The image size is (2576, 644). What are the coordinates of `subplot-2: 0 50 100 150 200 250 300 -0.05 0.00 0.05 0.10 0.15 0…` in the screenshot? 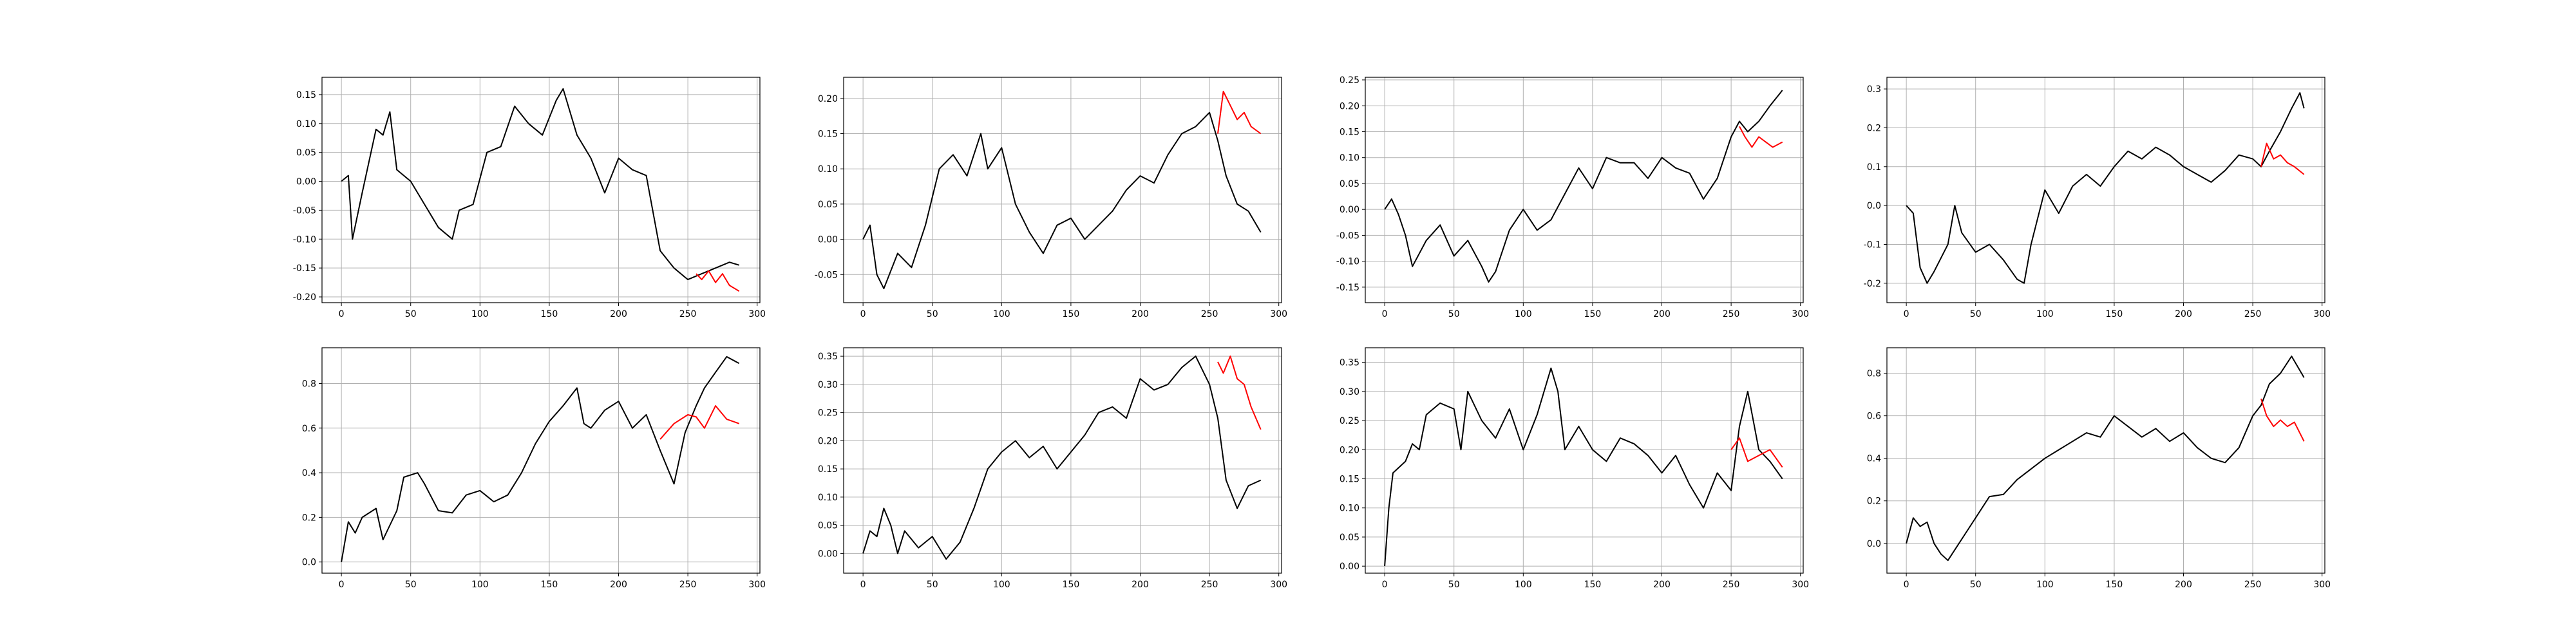 It's located at (1051, 198).